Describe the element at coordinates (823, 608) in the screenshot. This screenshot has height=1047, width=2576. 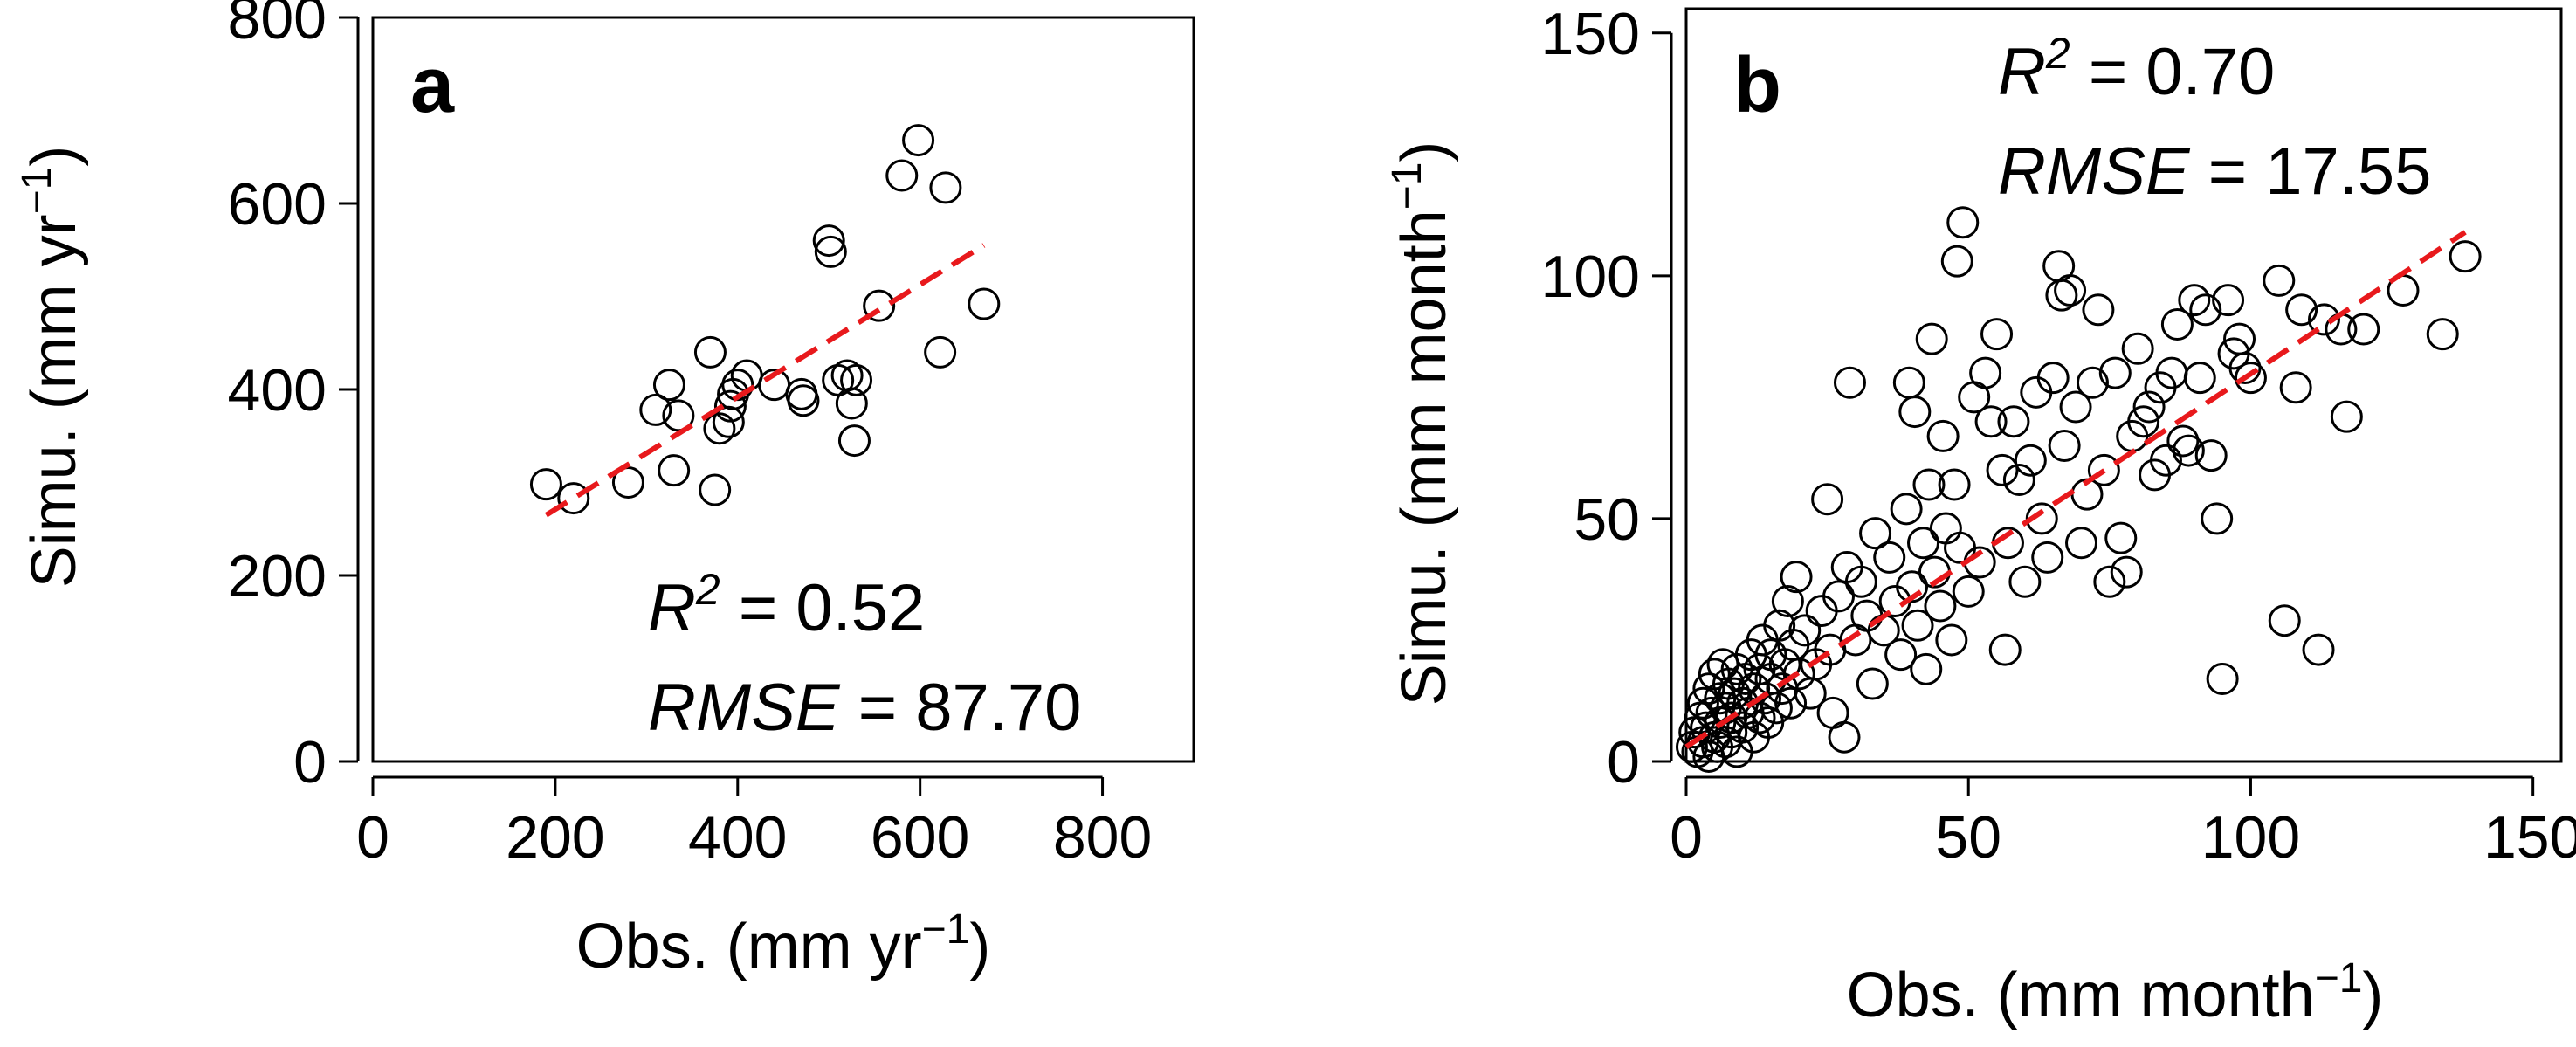
I see `panel-a-r2-value: = 0.52` at that location.